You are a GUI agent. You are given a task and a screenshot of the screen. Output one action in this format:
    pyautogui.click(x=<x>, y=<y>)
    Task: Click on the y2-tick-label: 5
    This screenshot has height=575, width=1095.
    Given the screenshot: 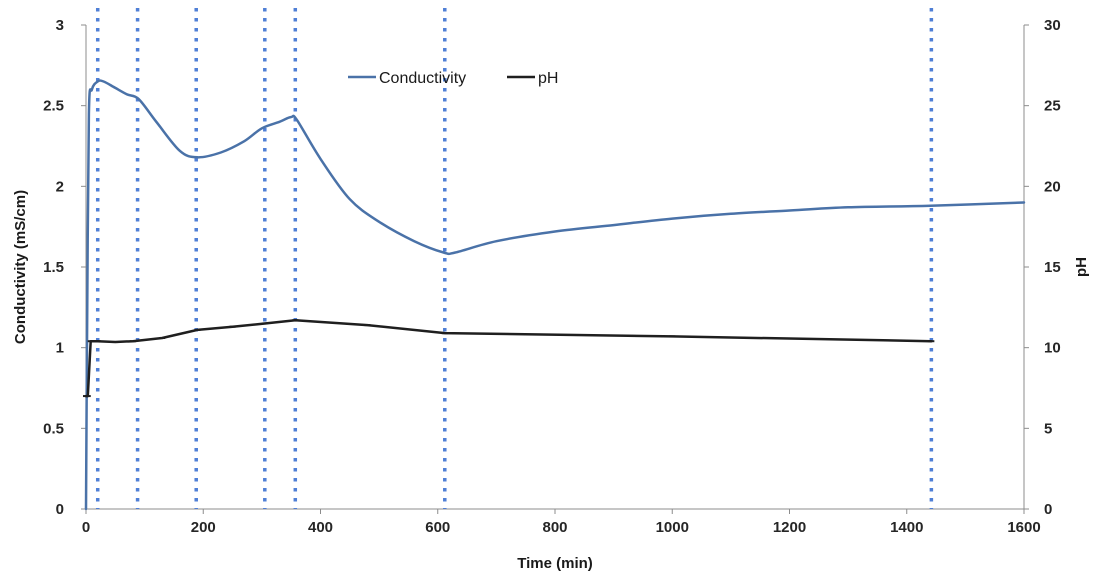 What is the action you would take?
    pyautogui.click(x=1048, y=428)
    